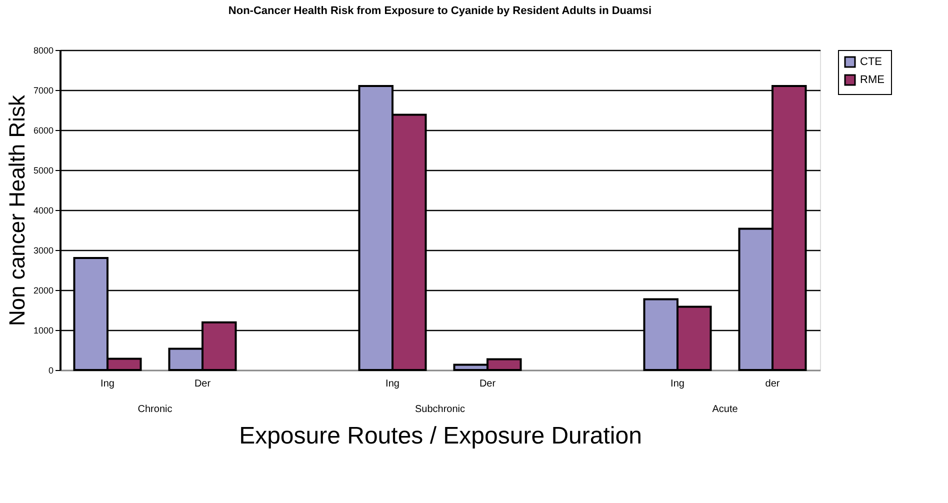  What do you see at coordinates (43, 91) in the screenshot?
I see `y-tick-label: 7000` at bounding box center [43, 91].